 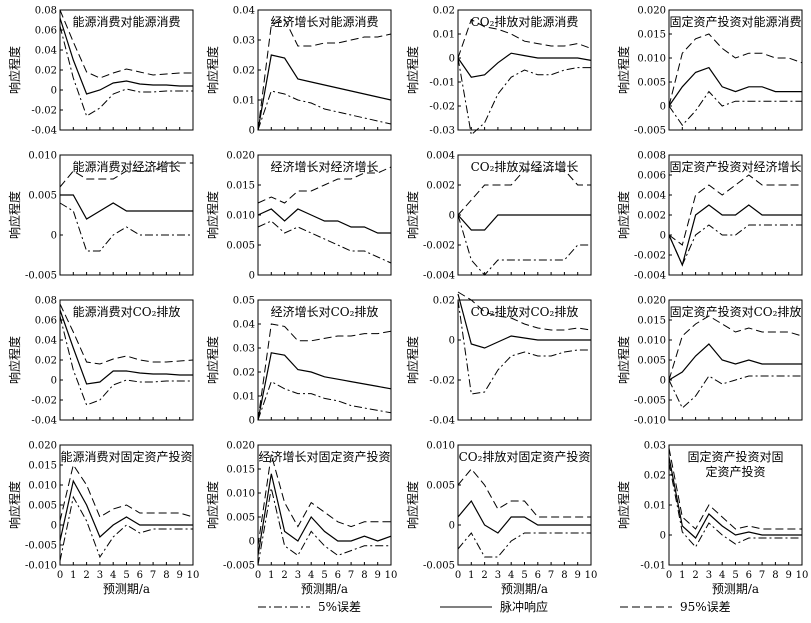 What do you see at coordinates (244, 11) in the screenshot?
I see `y-tick-label: 0.04` at bounding box center [244, 11].